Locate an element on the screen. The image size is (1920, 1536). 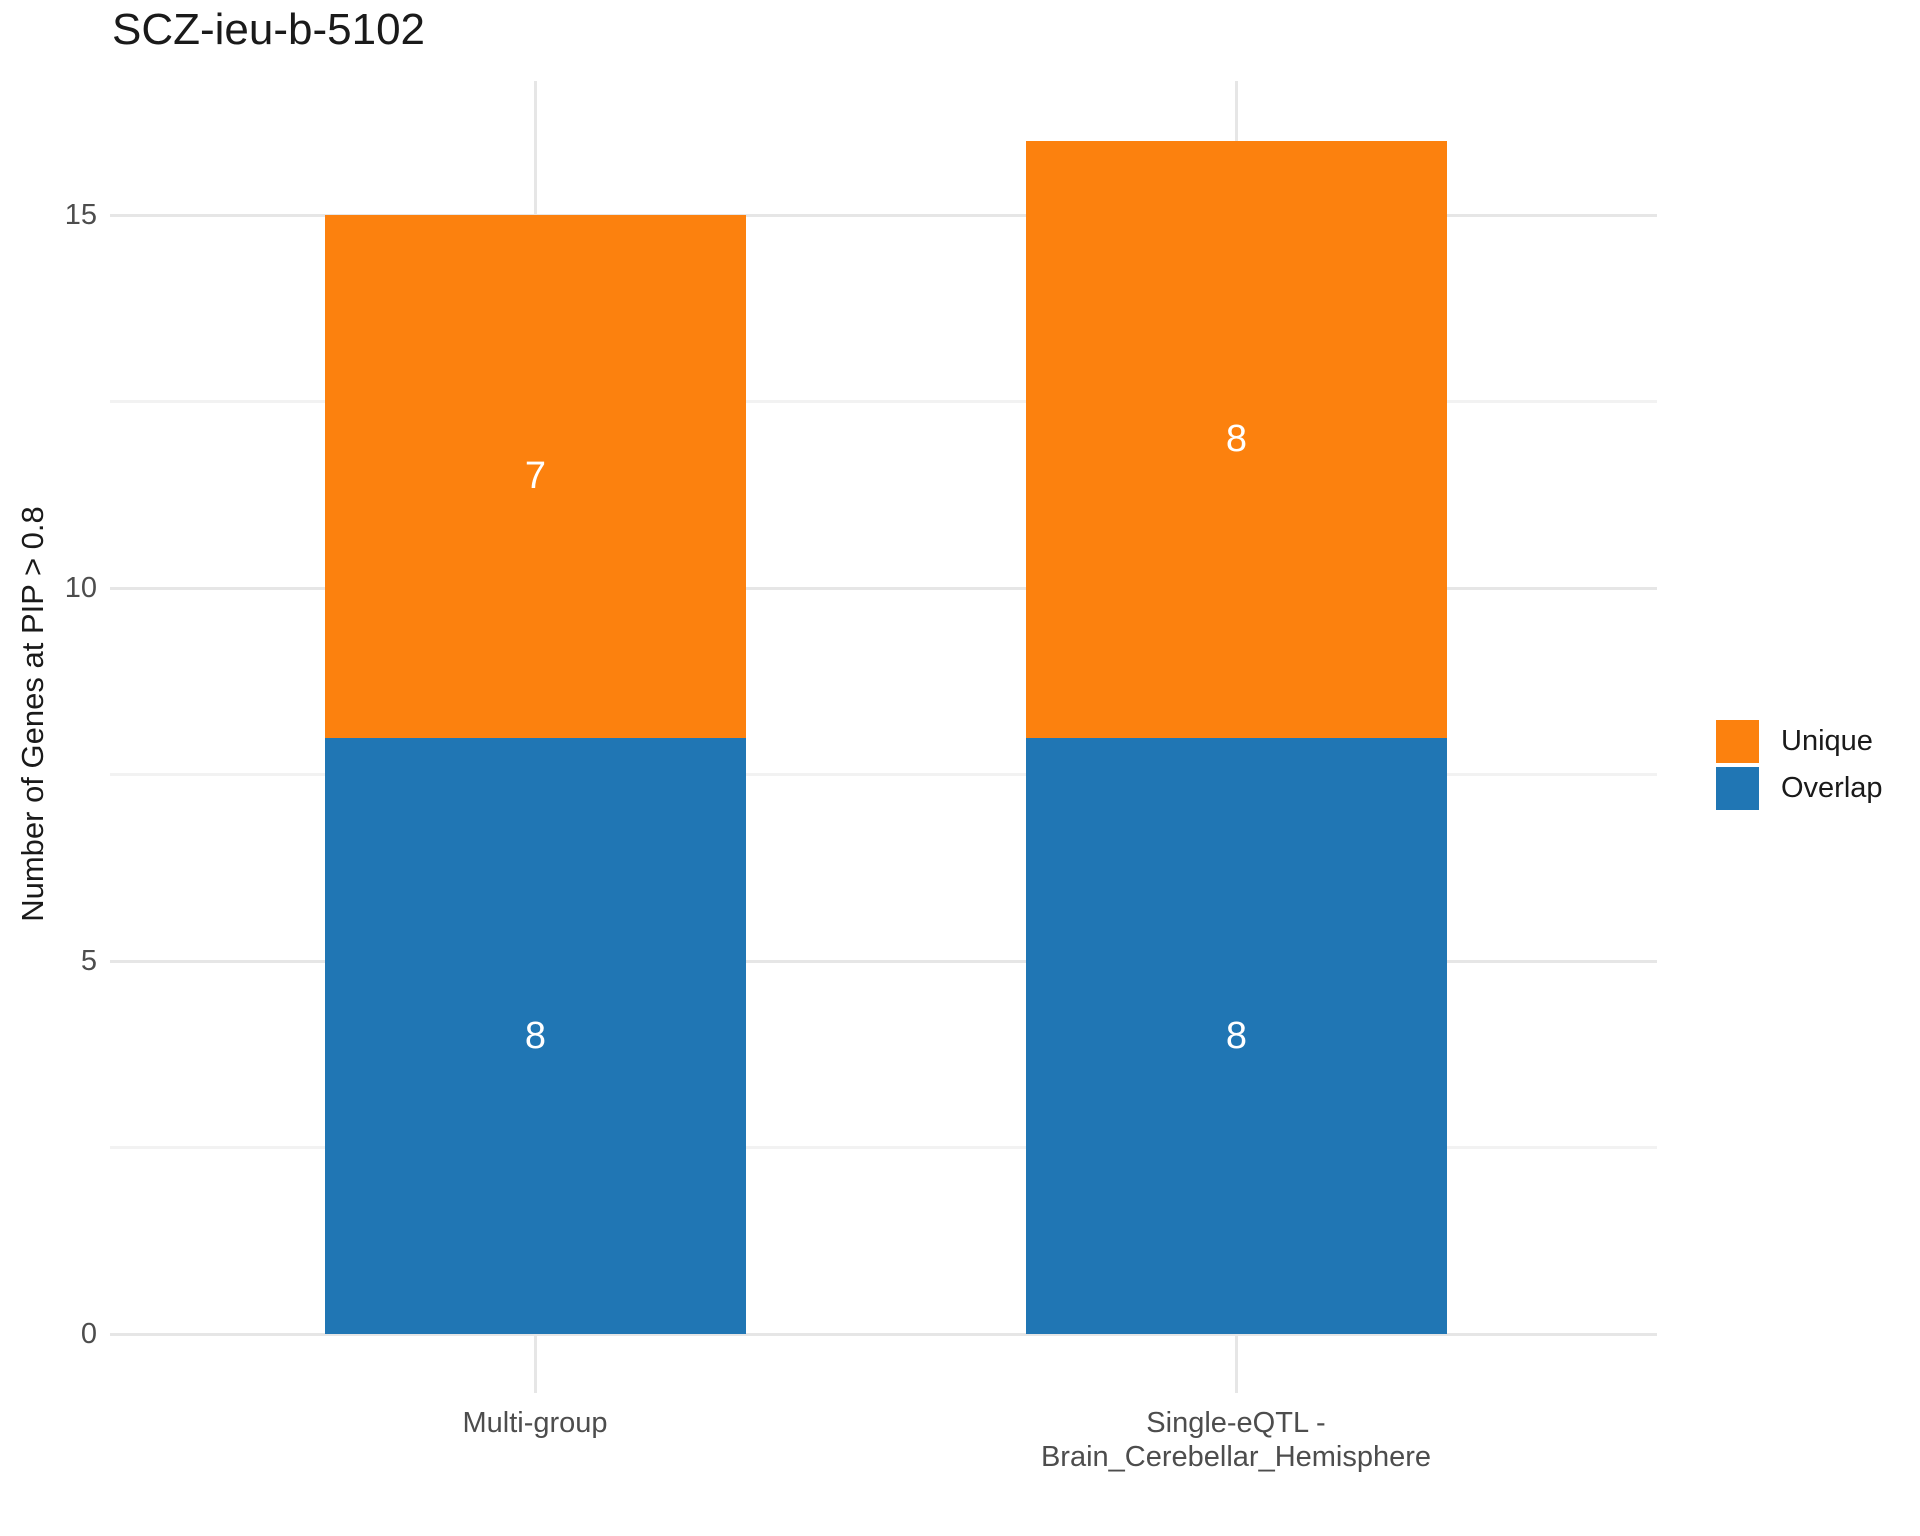
bar-single-eqtl-overlap-segment: 8 is located at coordinates (1236, 1036).